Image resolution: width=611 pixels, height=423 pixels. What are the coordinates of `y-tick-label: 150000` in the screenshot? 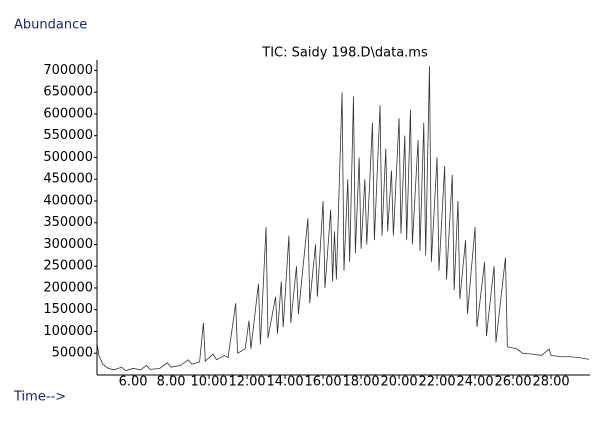 It's located at (68, 309).